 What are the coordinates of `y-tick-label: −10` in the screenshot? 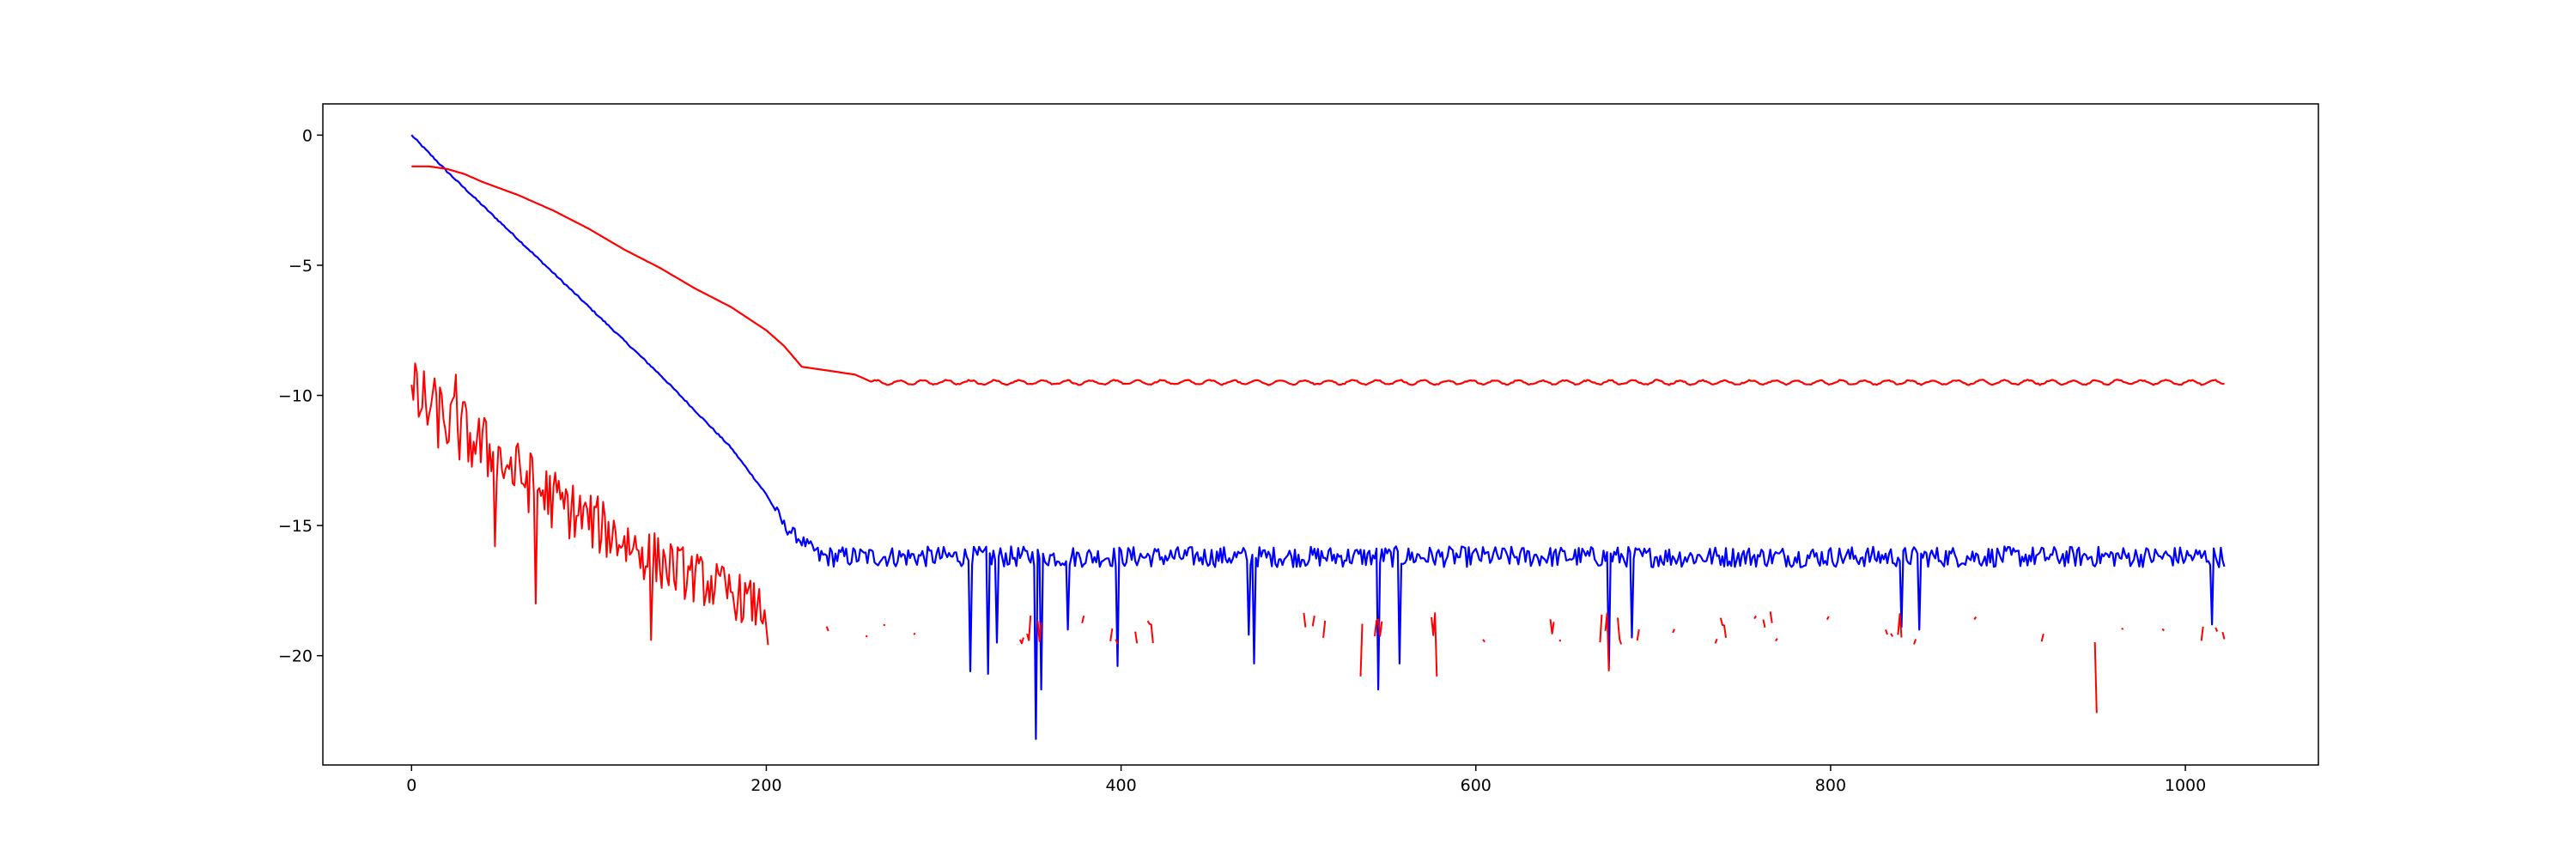 It's located at (295, 396).